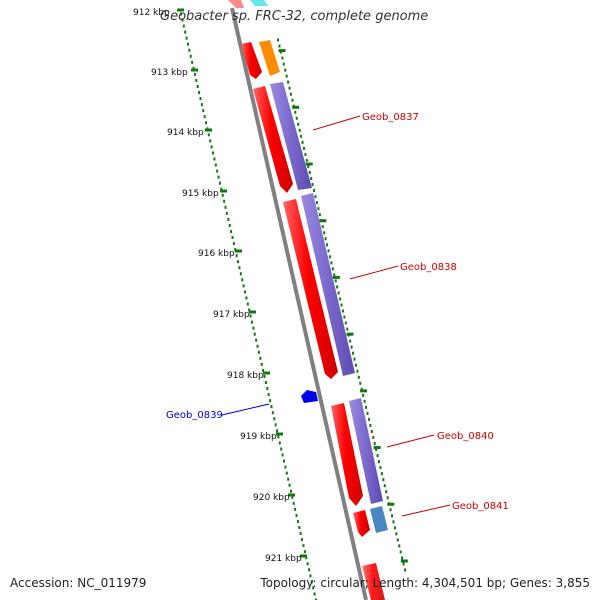 This screenshot has height=600, width=600. I want to click on gene-arrow-bottom-partial, so click(373, 581).